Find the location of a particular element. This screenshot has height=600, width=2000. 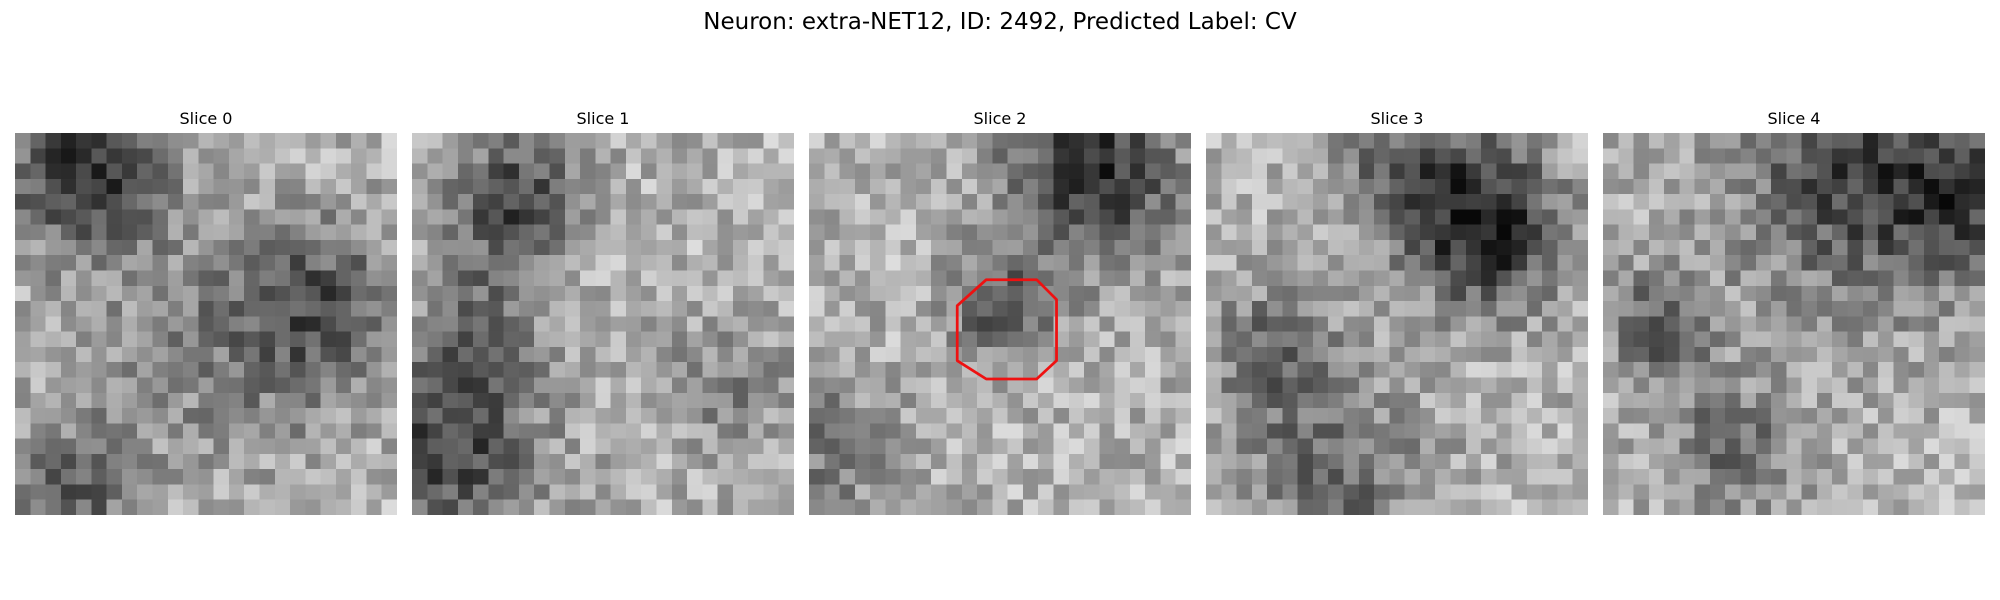

slice-image is located at coordinates (1000, 324).